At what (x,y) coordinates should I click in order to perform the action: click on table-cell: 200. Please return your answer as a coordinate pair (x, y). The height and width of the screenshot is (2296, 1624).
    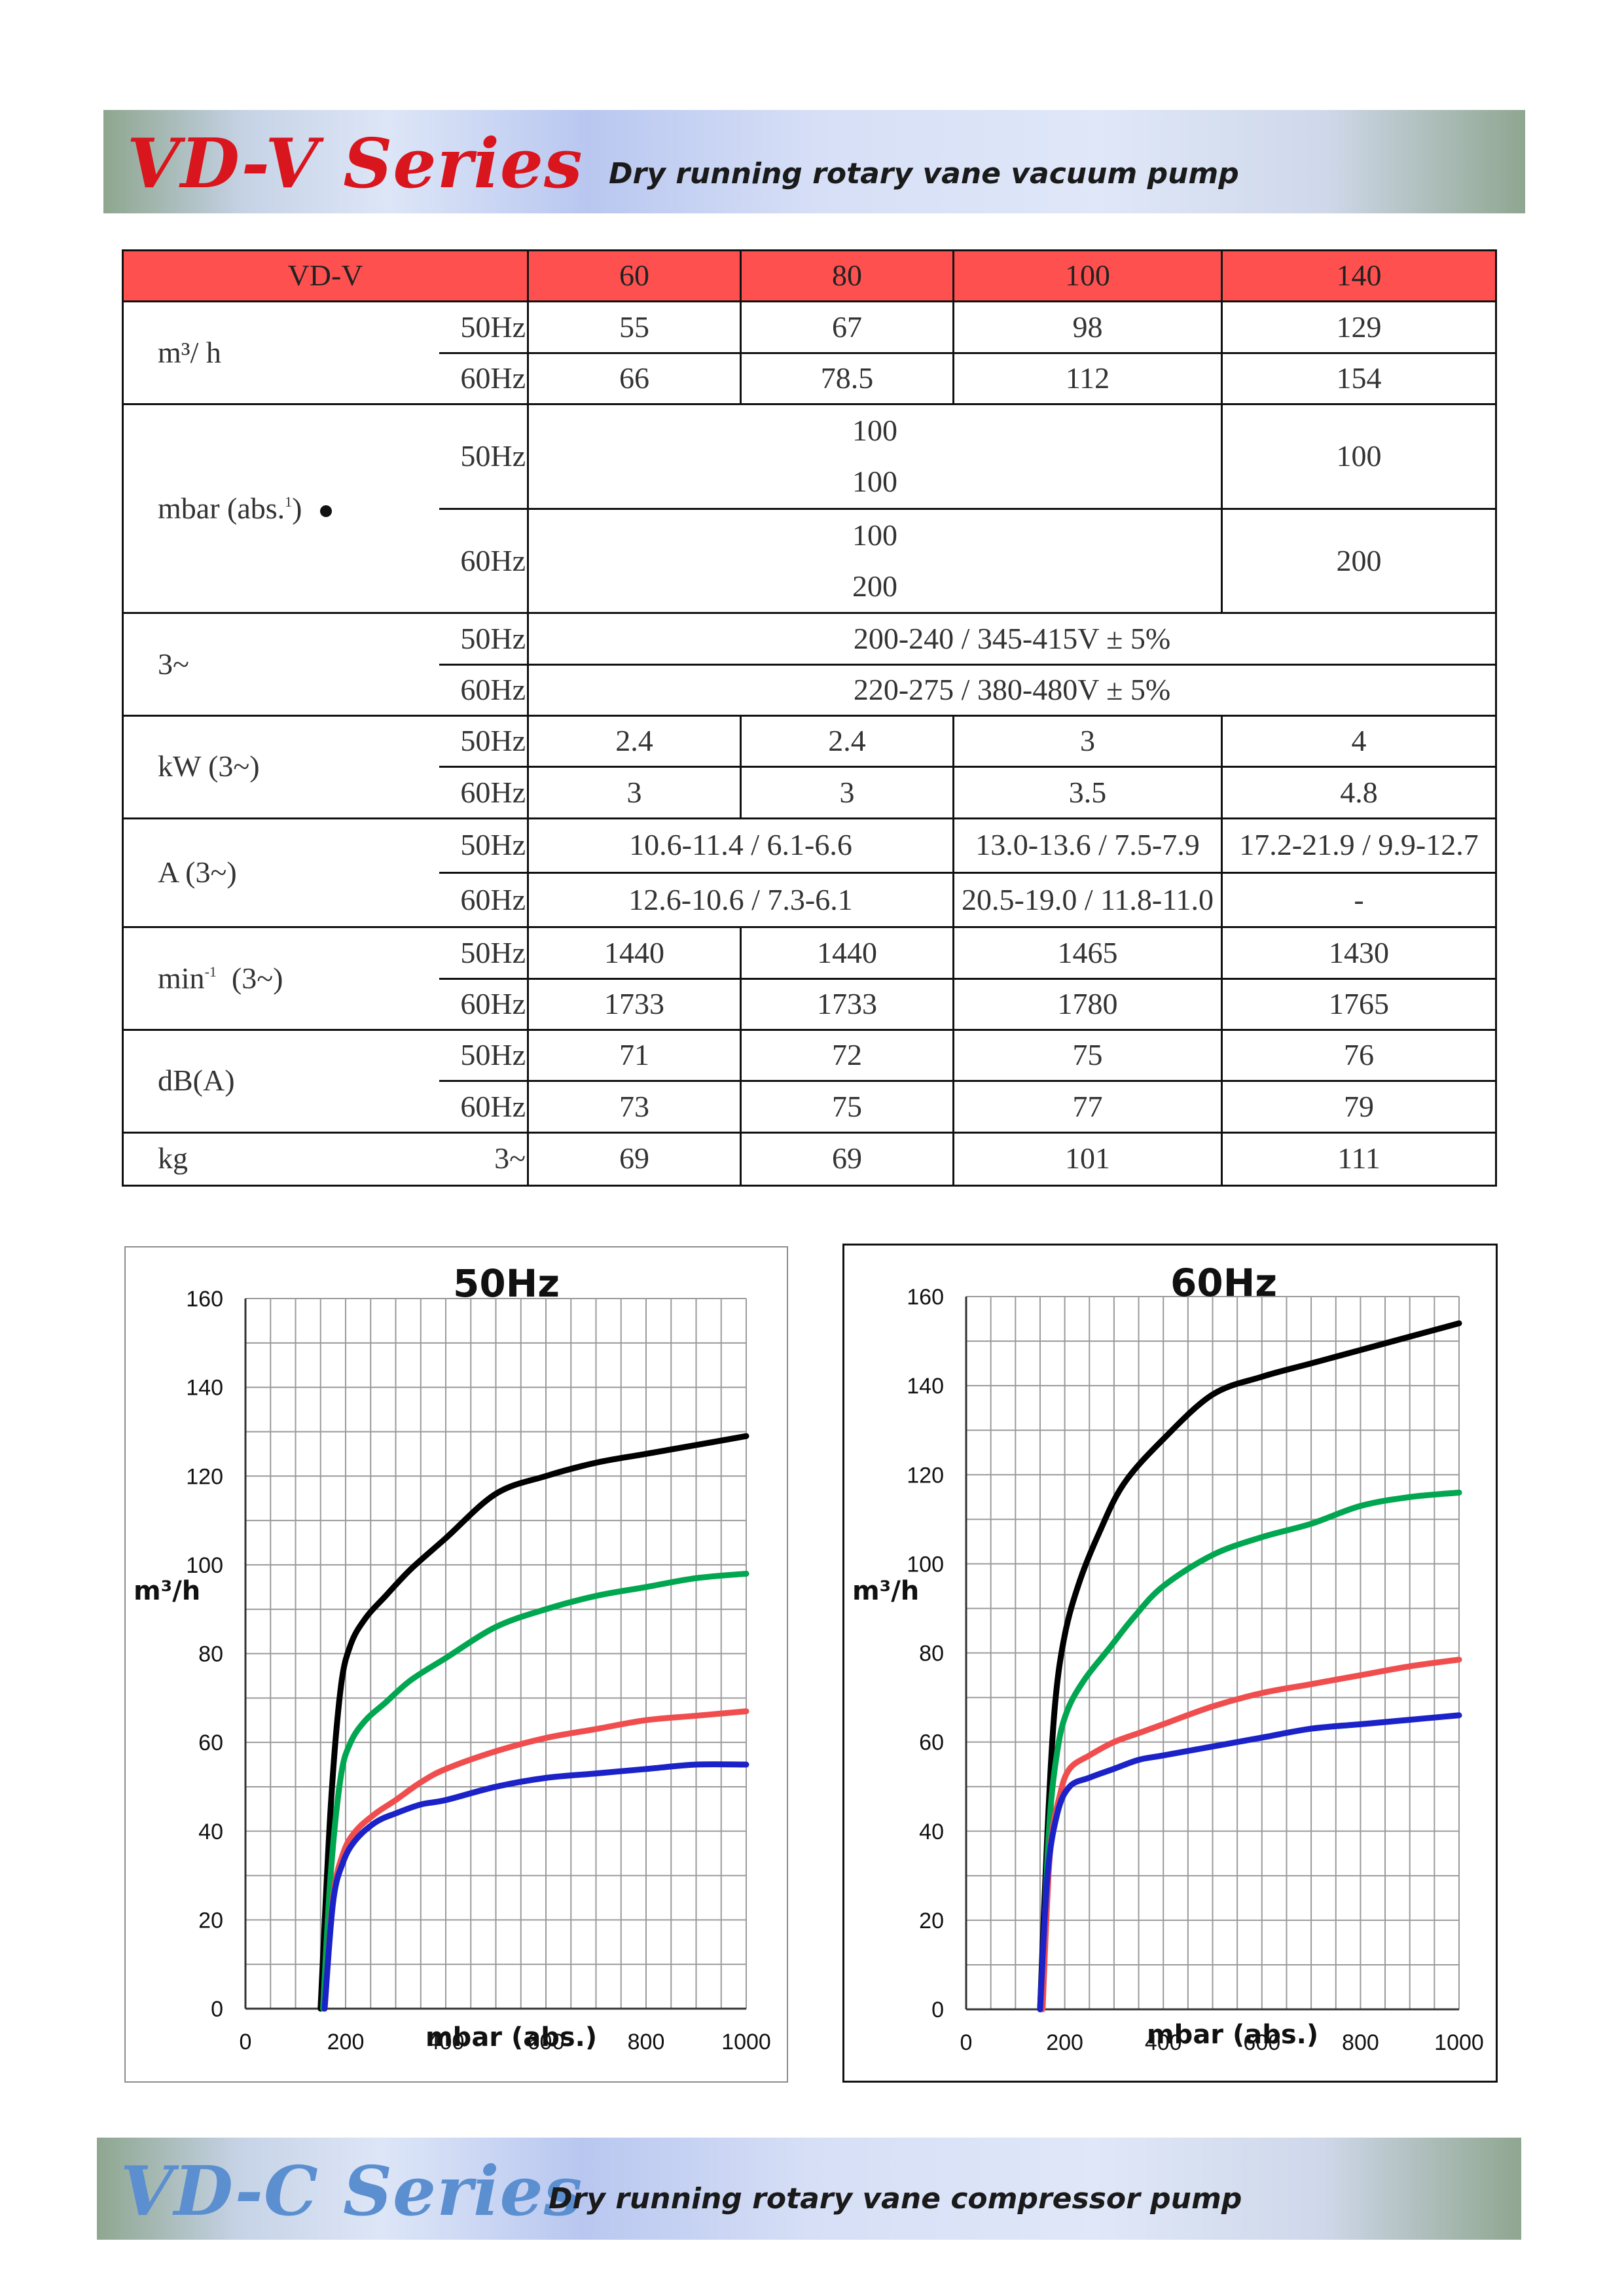
    Looking at the image, I should click on (1359, 561).